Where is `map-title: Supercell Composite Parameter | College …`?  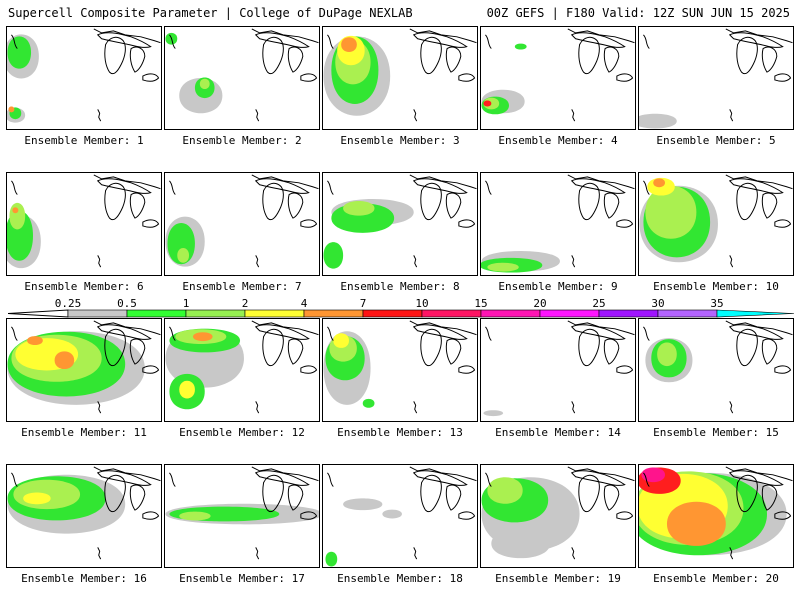 map-title: Supercell Composite Parameter | College … is located at coordinates (210, 13).